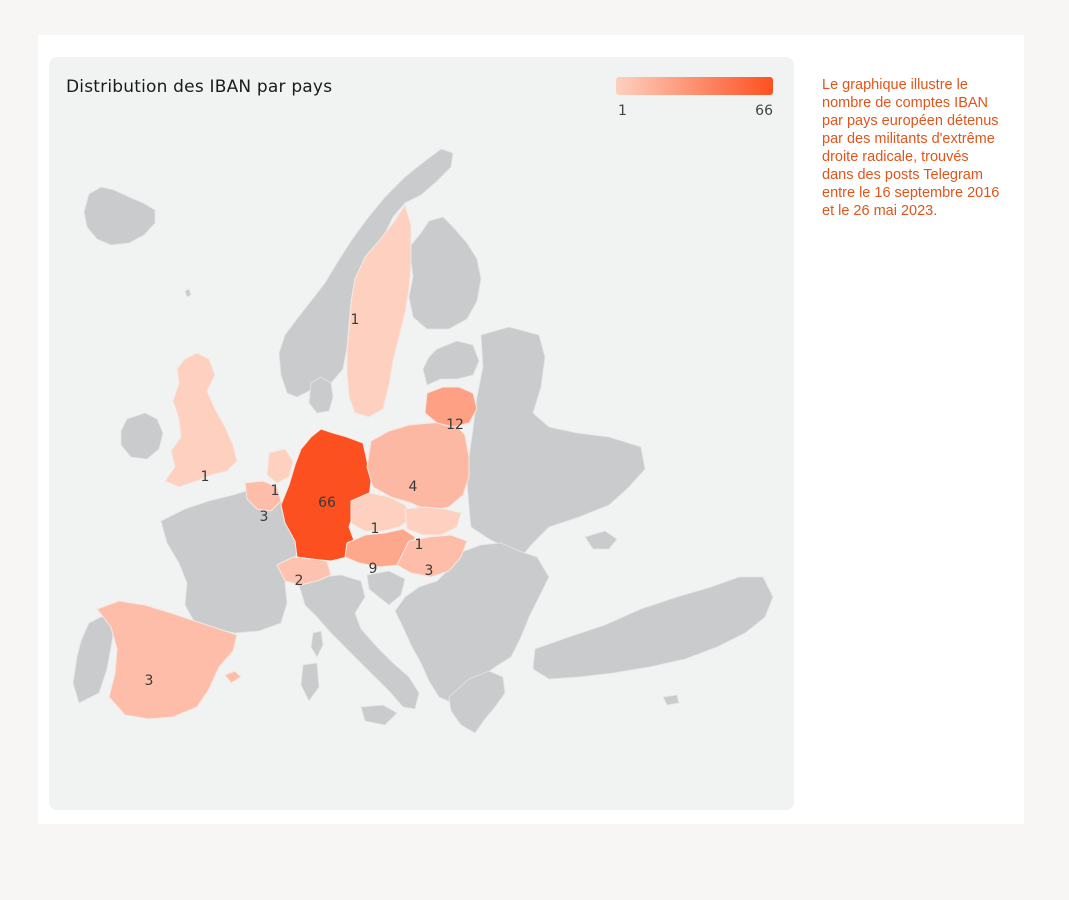 This screenshot has width=1069, height=900. I want to click on region-spain-balearic, so click(233, 677).